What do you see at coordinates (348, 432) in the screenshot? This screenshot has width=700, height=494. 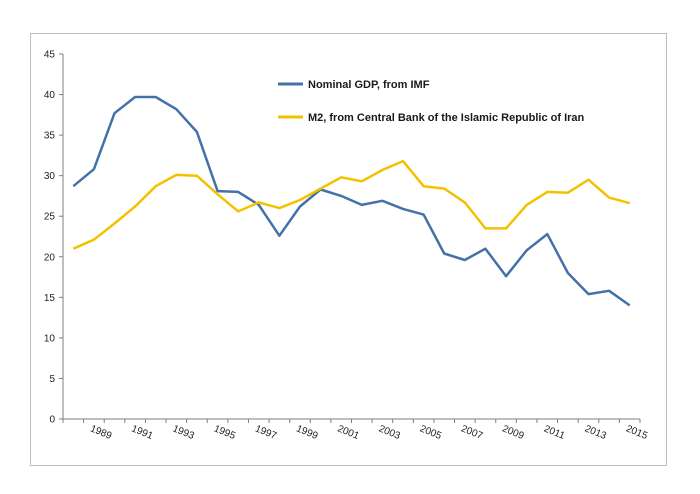 I see `x-tick-label: 2001` at bounding box center [348, 432].